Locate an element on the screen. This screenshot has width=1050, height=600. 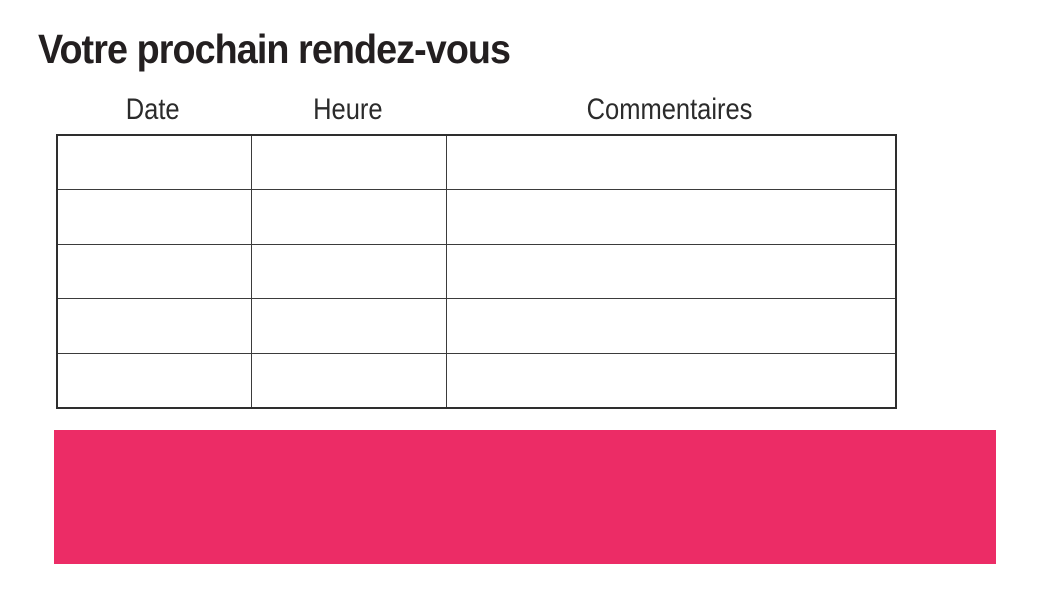
column-header-commentaires-label: Commentaires is located at coordinates (670, 109).